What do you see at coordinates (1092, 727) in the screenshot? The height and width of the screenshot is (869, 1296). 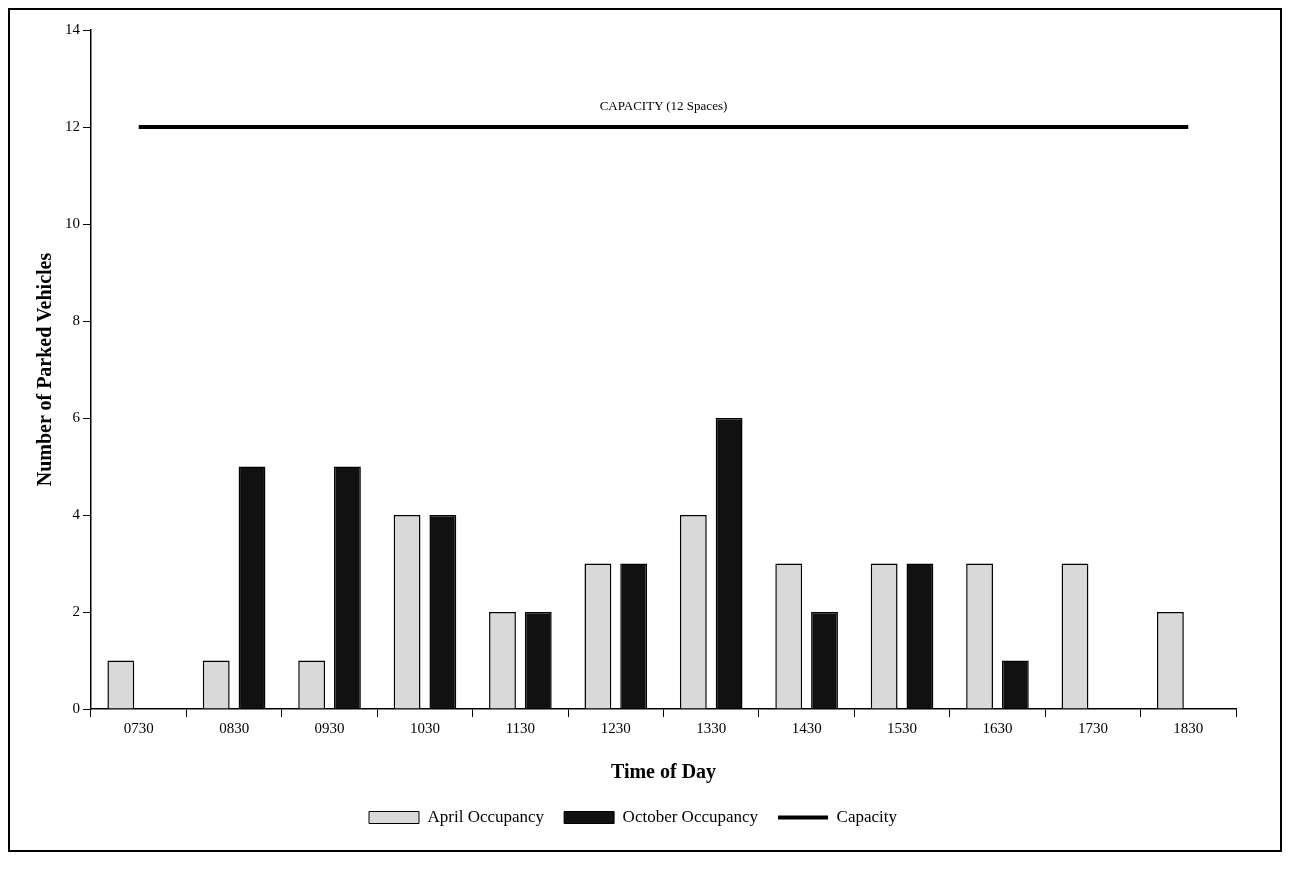 I see `x-tick-label: 1730` at bounding box center [1092, 727].